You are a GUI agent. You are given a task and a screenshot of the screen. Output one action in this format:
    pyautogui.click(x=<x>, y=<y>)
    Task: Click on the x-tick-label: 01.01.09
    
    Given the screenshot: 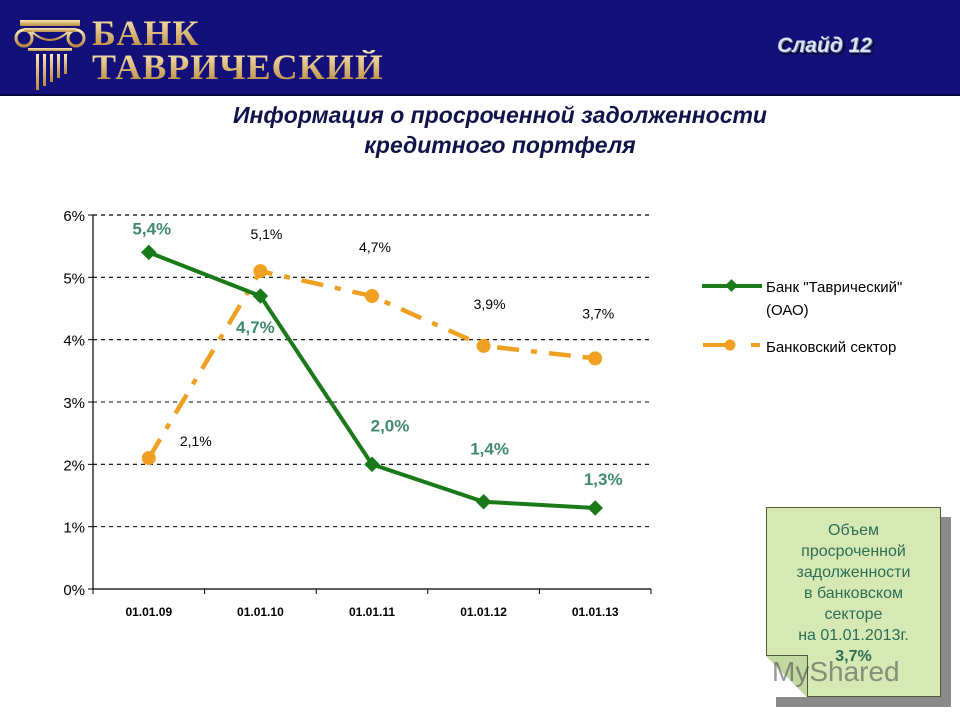 What is the action you would take?
    pyautogui.click(x=148, y=612)
    